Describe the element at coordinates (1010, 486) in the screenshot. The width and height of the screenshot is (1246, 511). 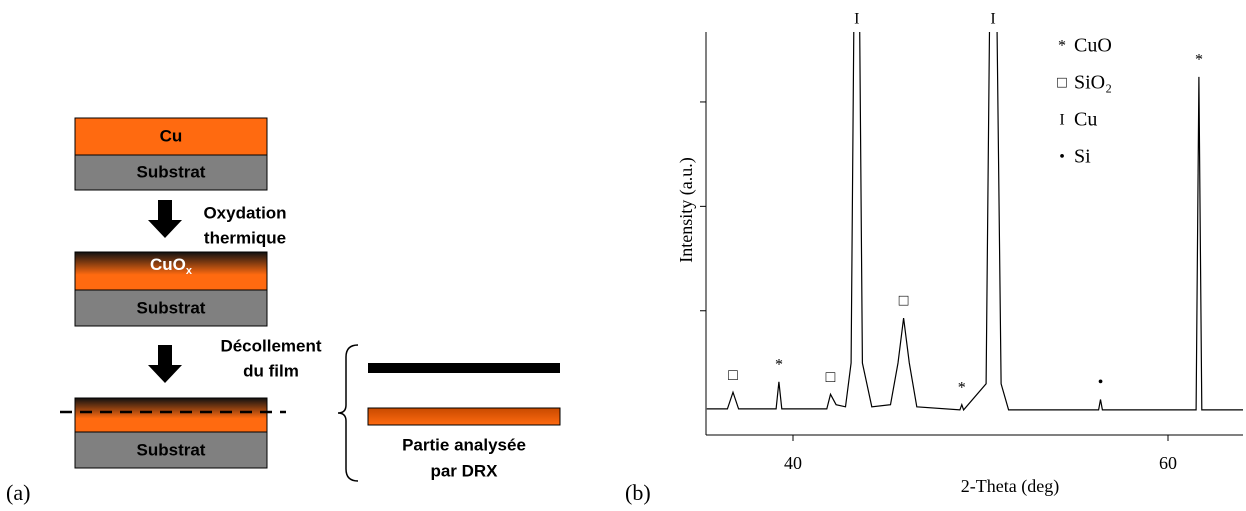
I see `x-axis-label: 2-Theta (deg)` at that location.